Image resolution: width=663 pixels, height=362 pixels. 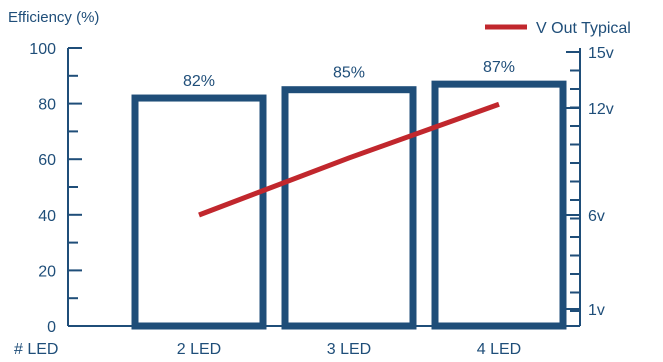 What do you see at coordinates (499, 349) in the screenshot?
I see `x-tick-label: 4 LED` at bounding box center [499, 349].